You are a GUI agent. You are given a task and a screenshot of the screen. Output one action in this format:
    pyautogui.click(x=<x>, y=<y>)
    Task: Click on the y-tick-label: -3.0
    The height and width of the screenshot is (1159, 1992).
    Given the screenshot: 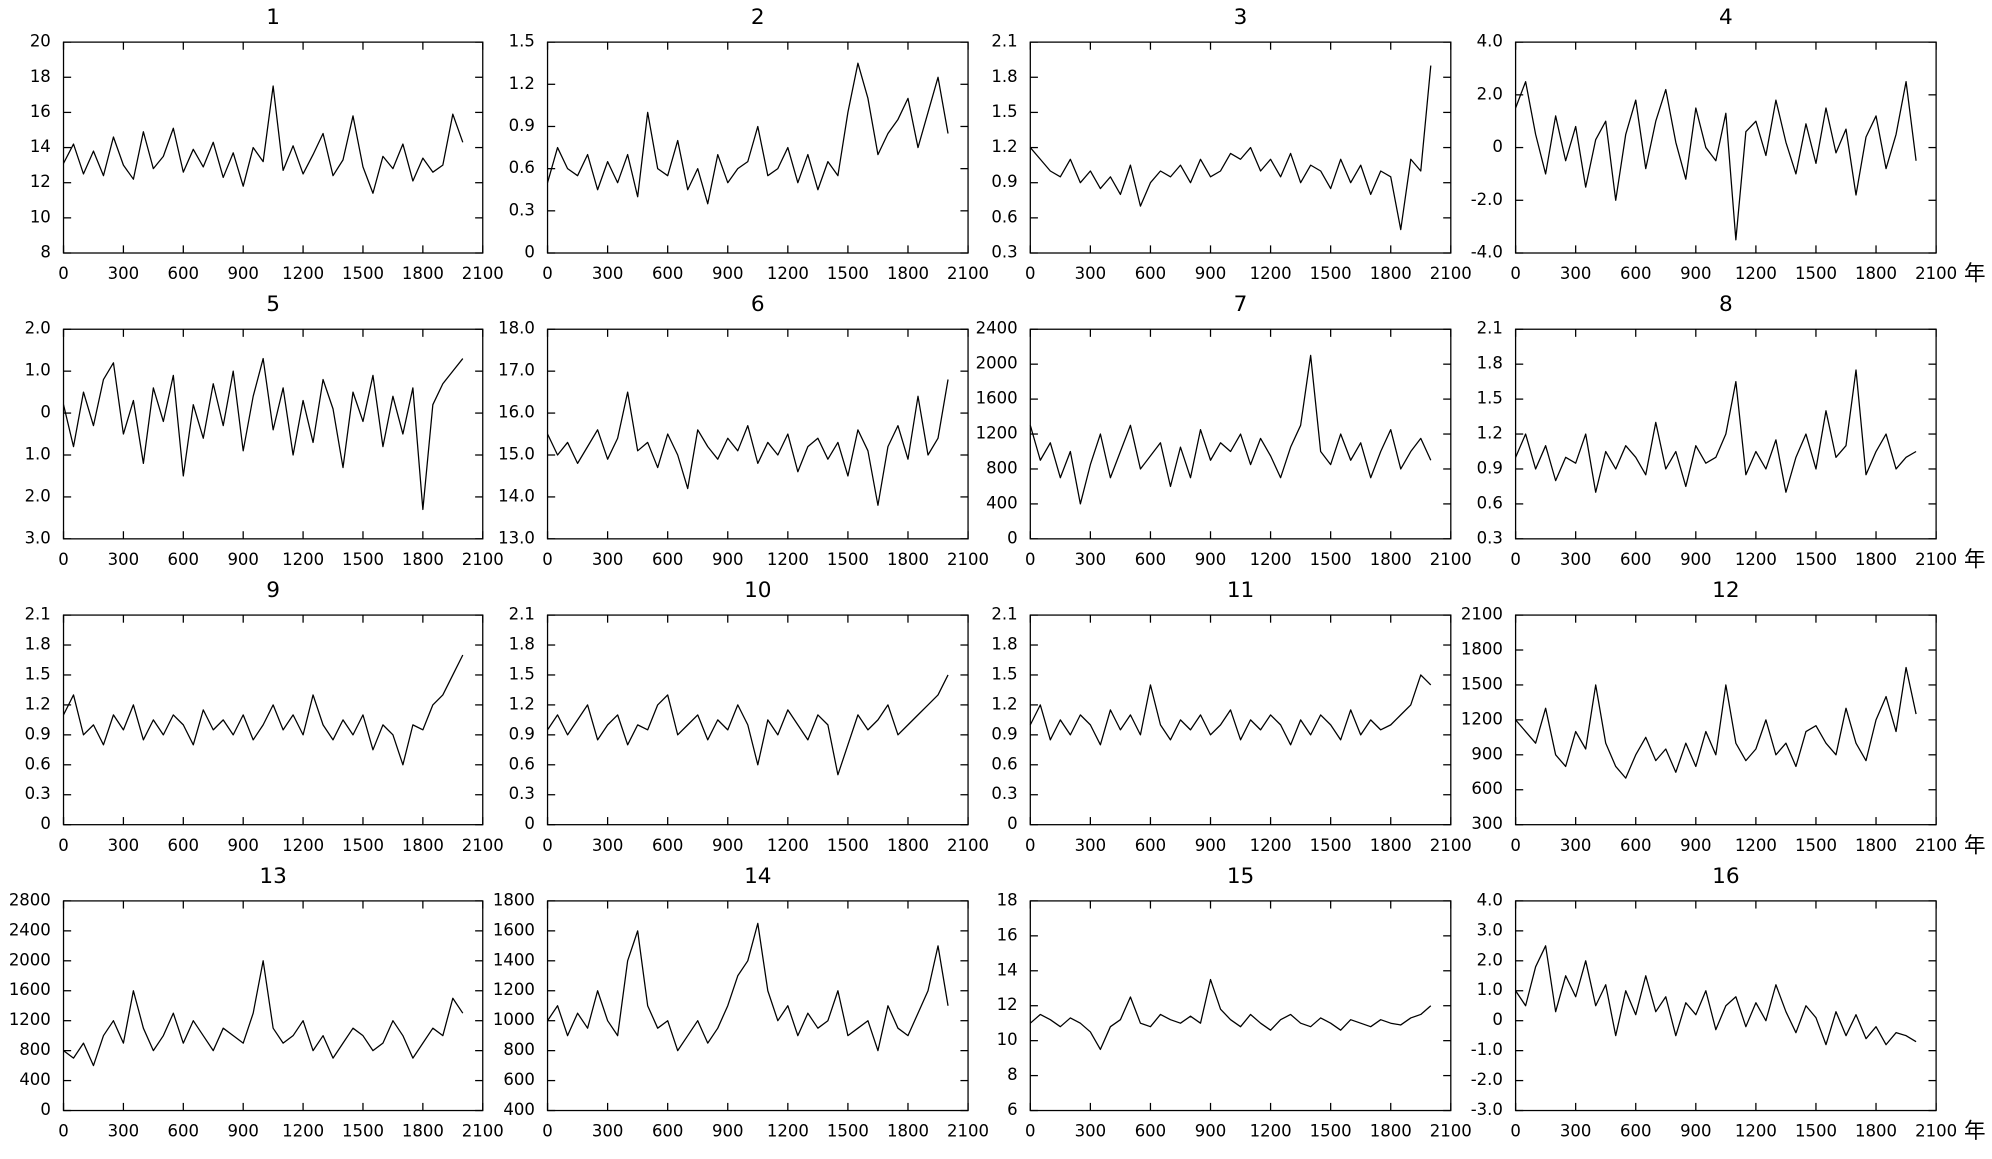 What is the action you would take?
    pyautogui.click(x=1487, y=1109)
    